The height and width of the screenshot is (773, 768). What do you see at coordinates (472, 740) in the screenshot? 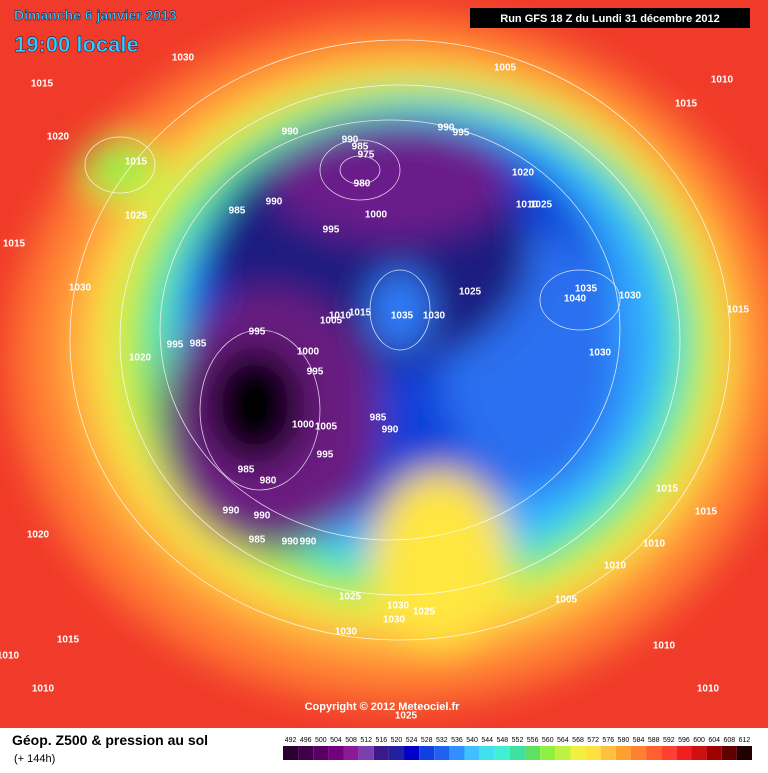
I see `colorbar-tick-label: 540` at bounding box center [472, 740].